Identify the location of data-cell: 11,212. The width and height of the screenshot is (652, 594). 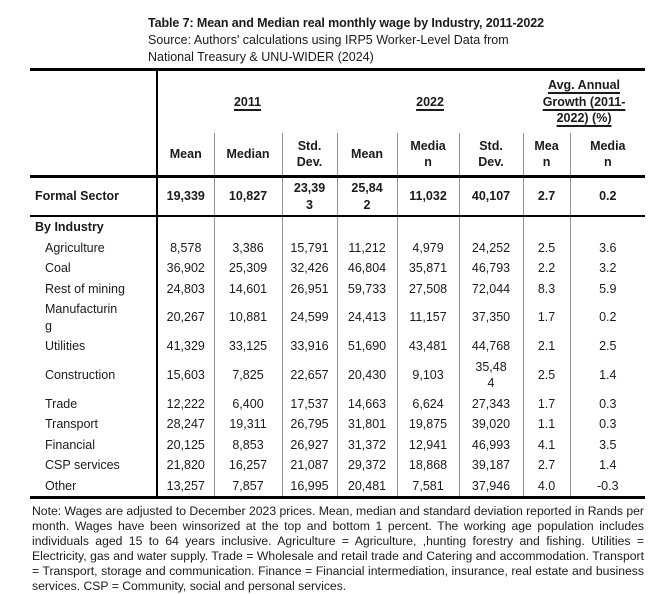
(367, 247).